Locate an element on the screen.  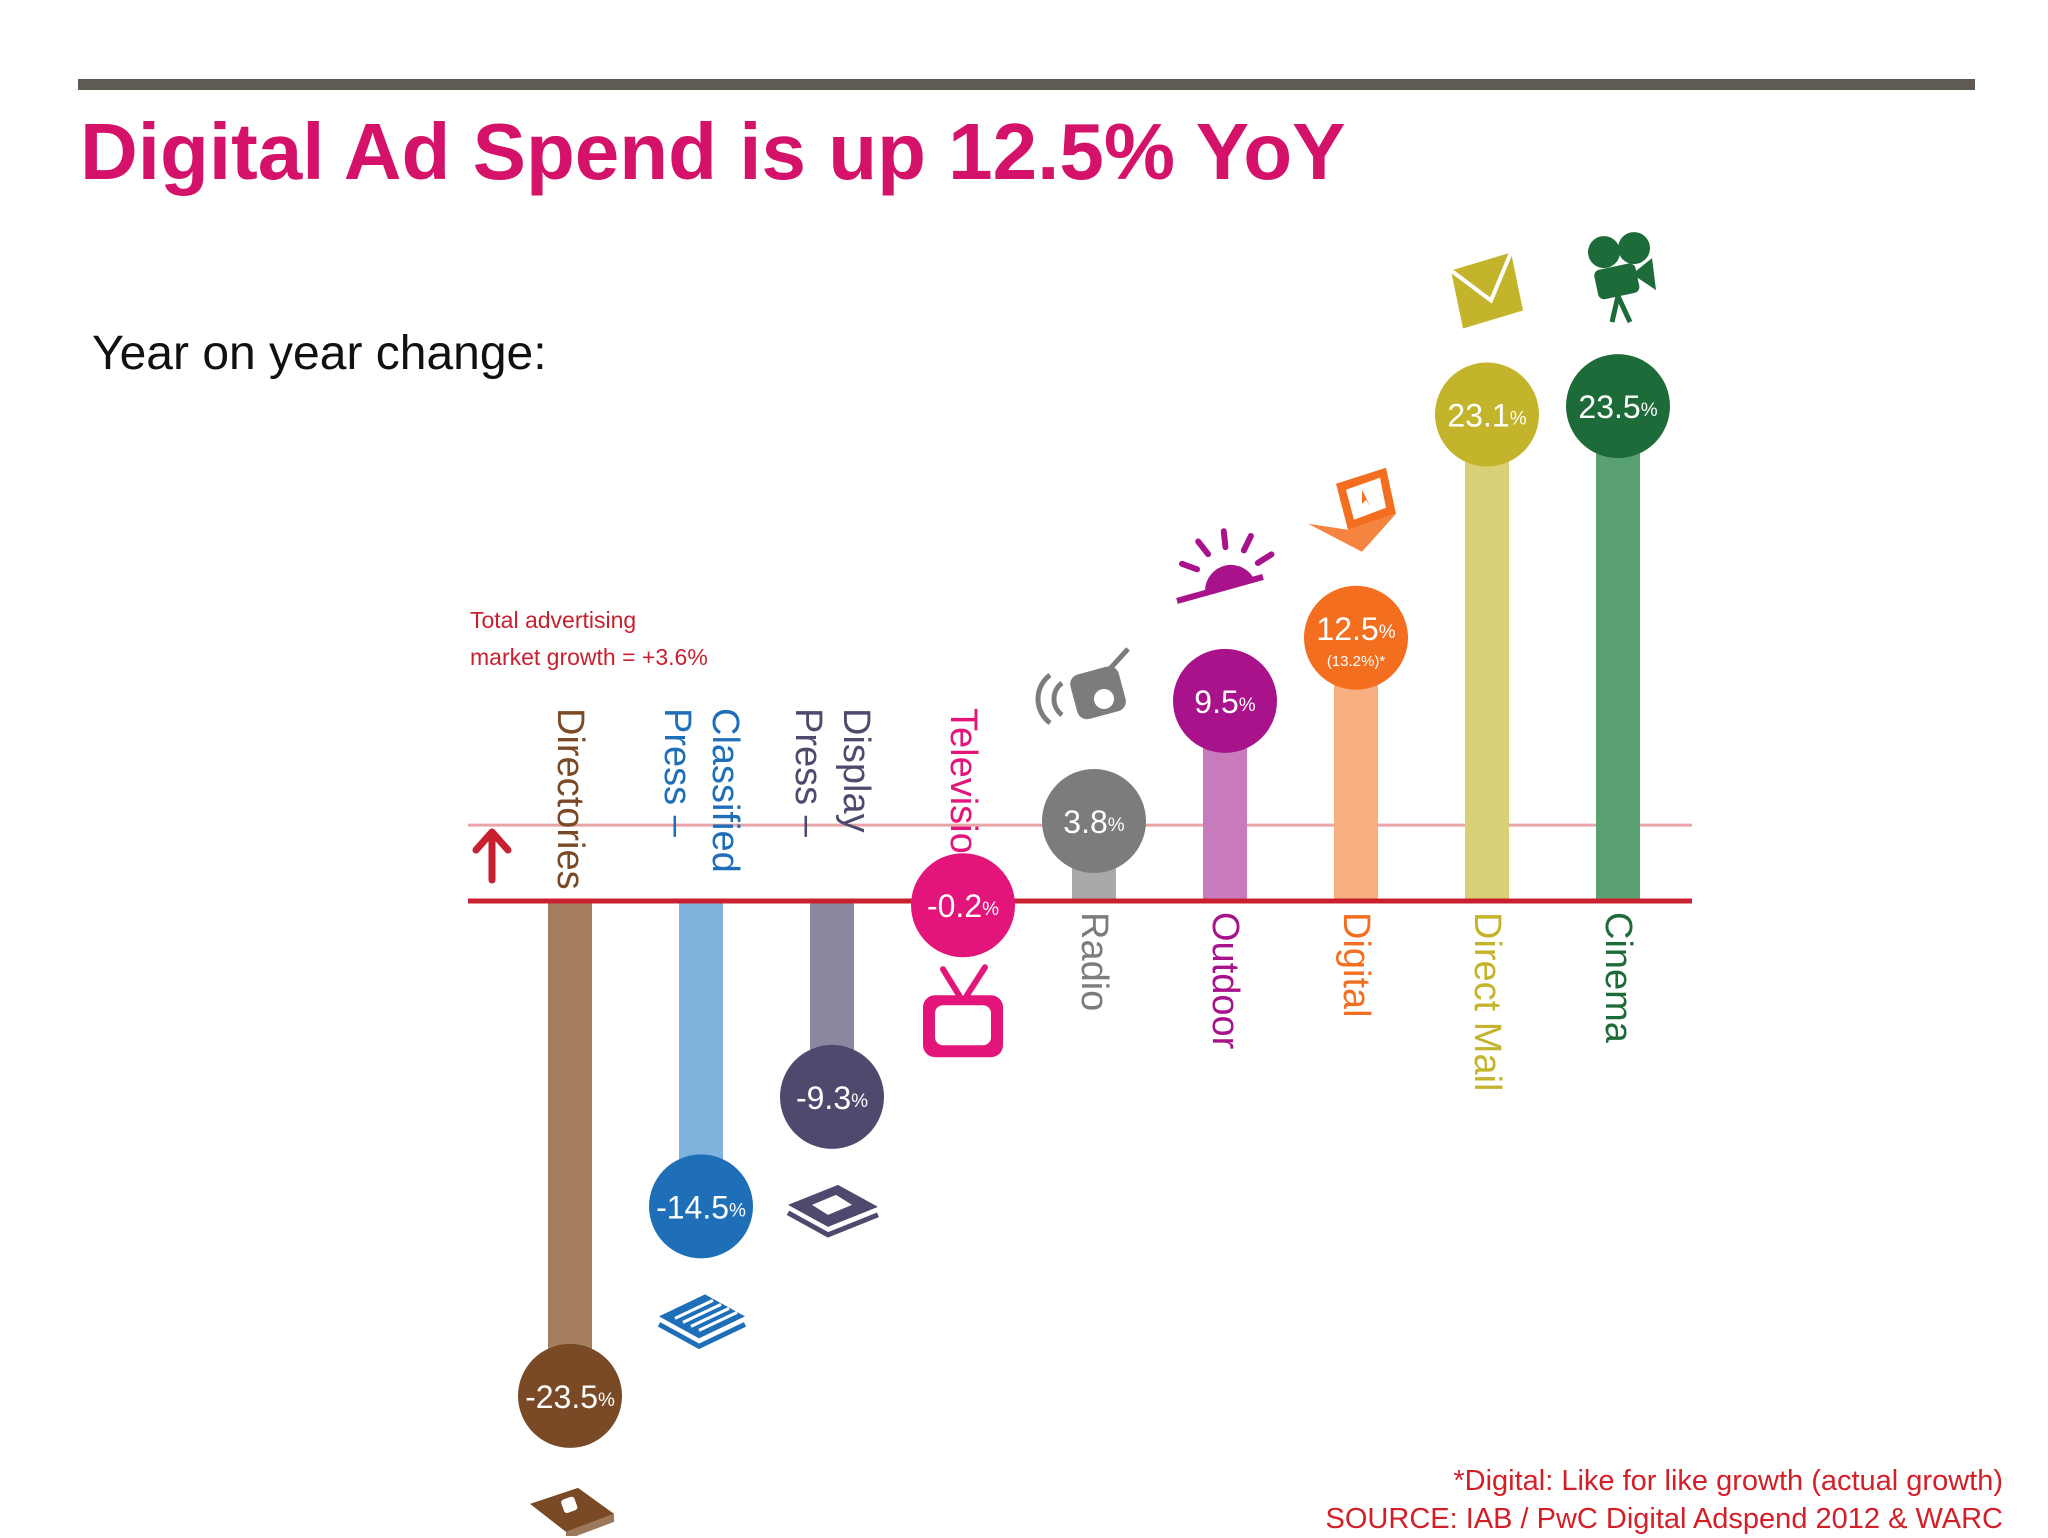
bubble-press-classified is located at coordinates (701, 1206).